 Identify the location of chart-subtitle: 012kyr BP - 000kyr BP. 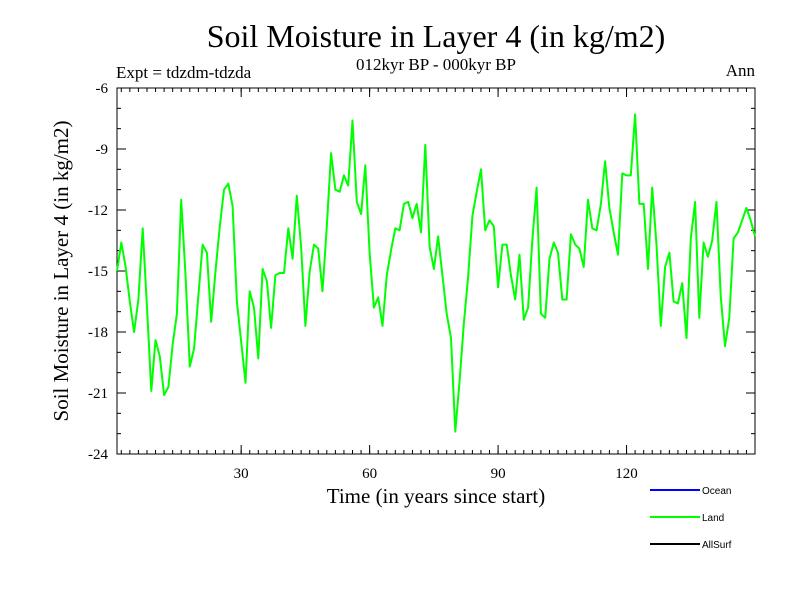
(436, 64).